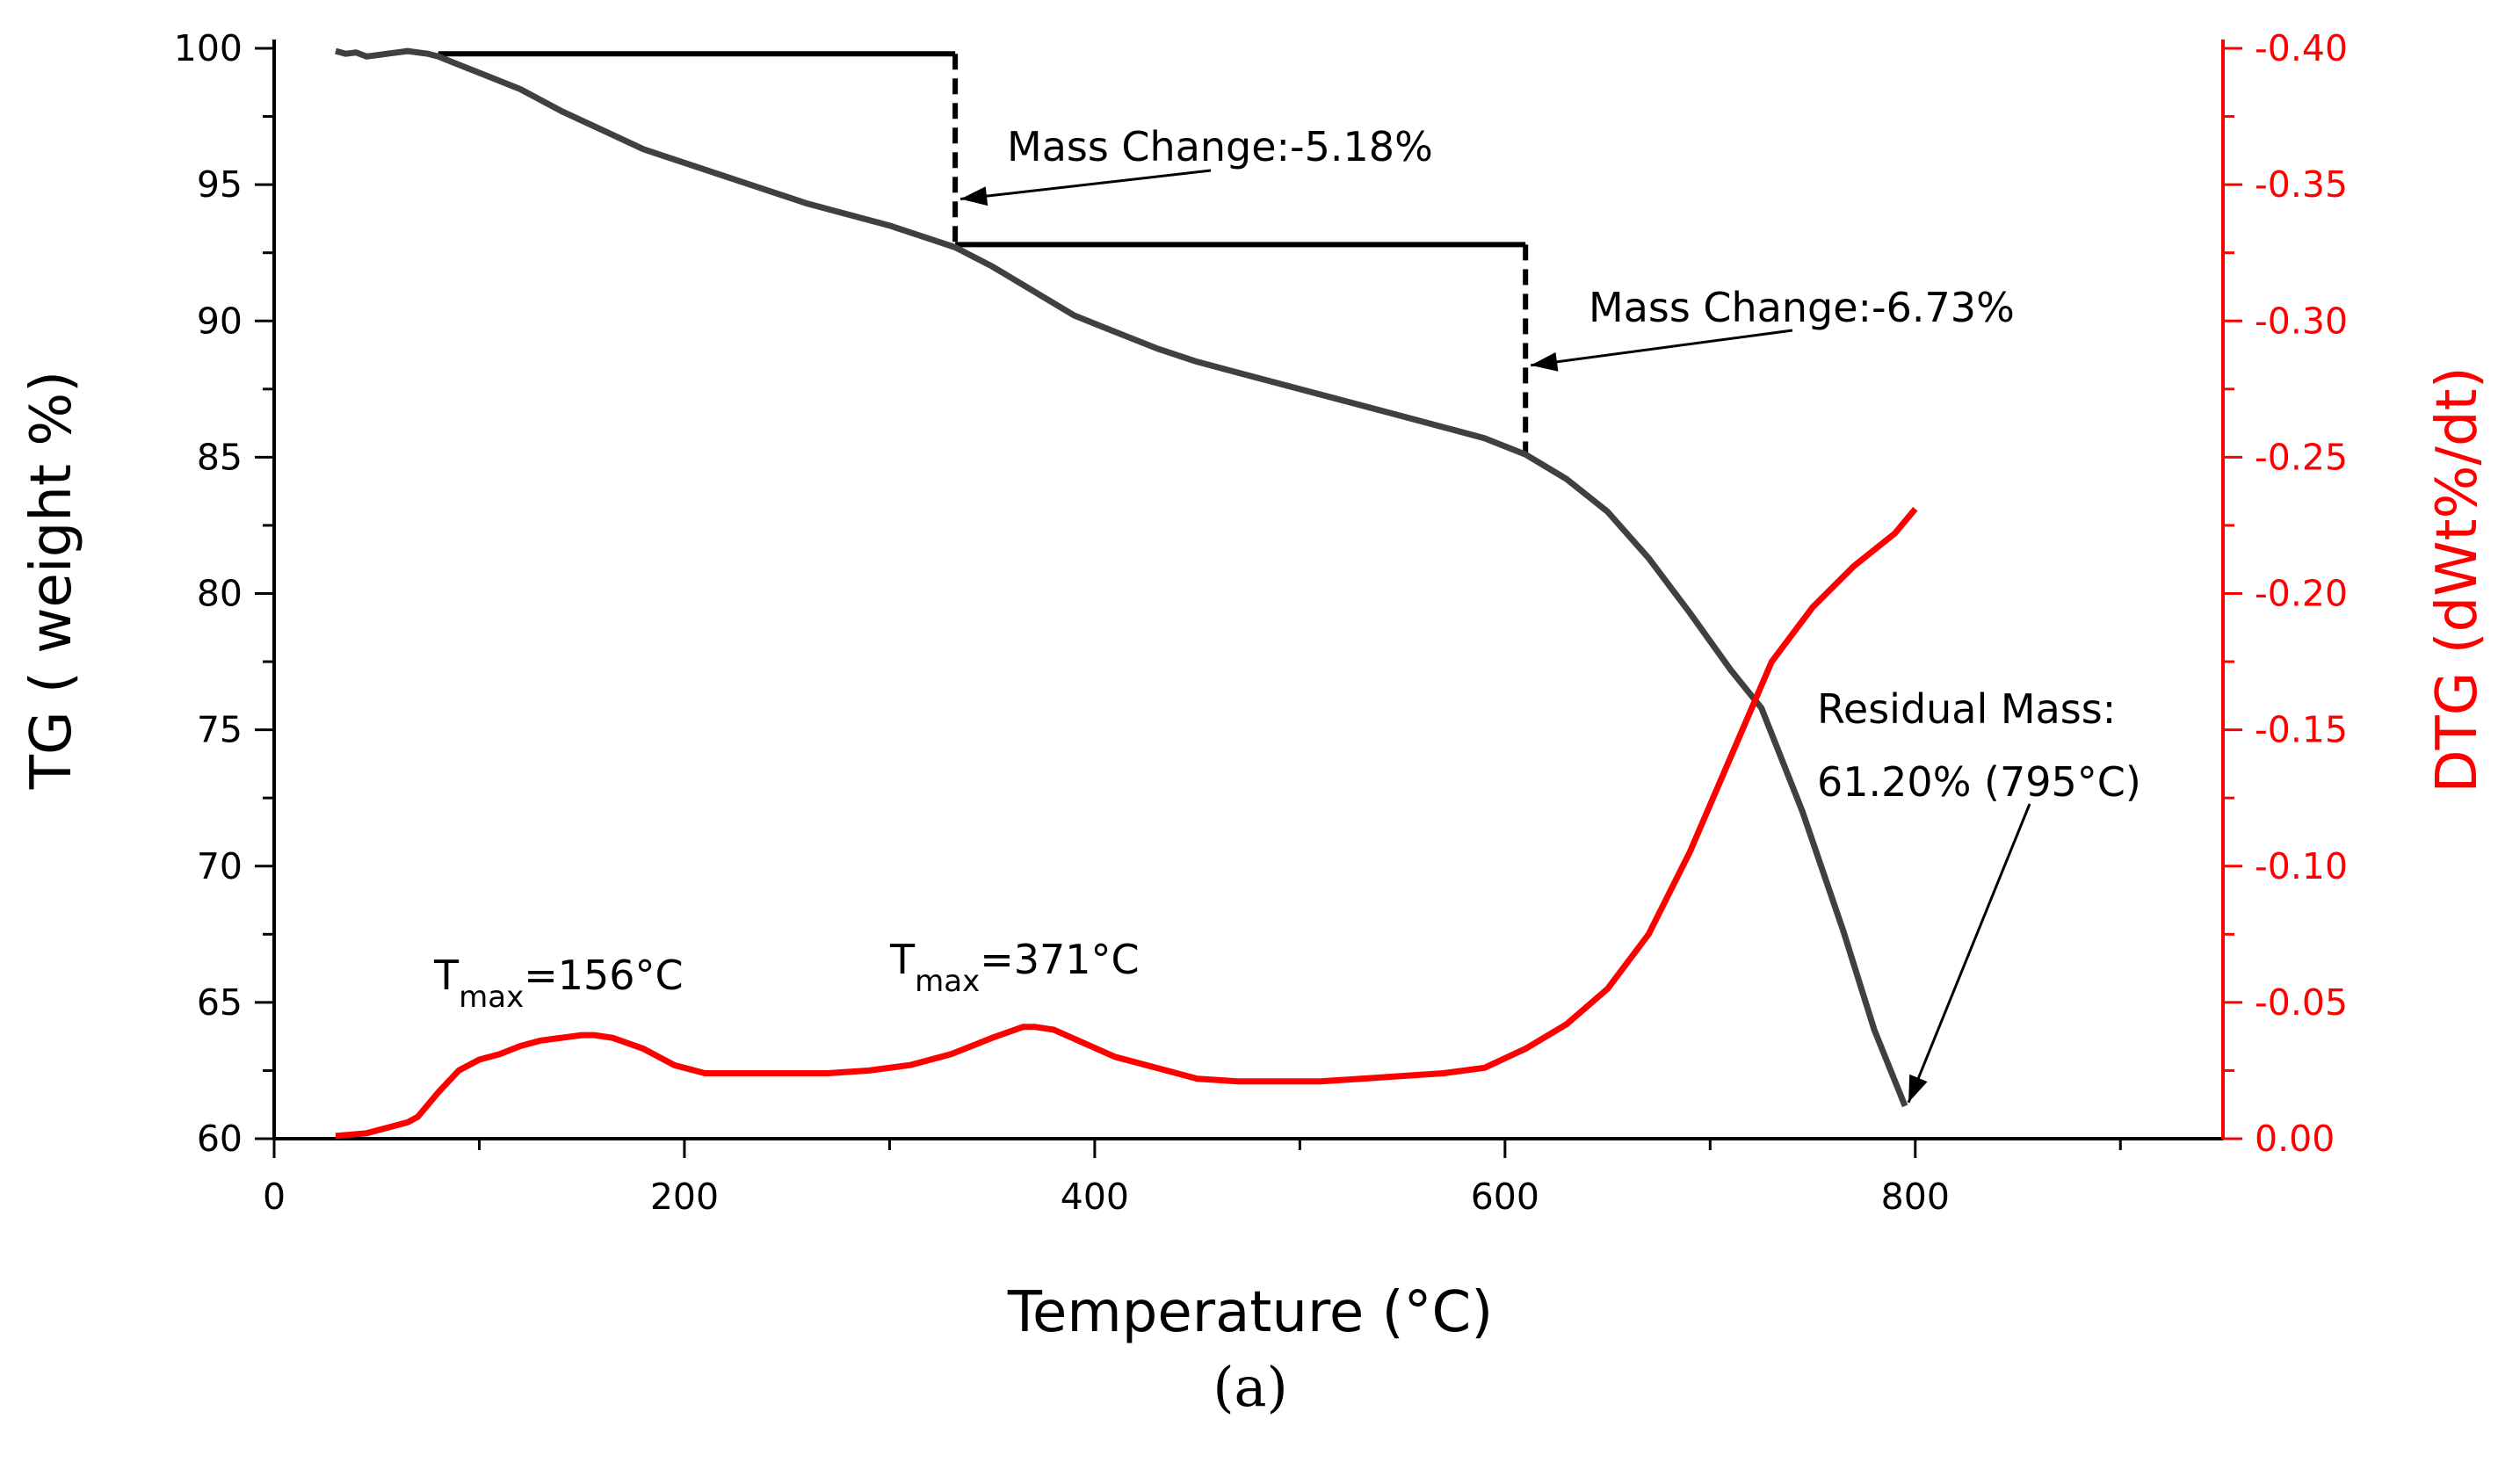 The height and width of the screenshot is (1484, 2498). I want to click on y-tick-label: 100, so click(208, 48).